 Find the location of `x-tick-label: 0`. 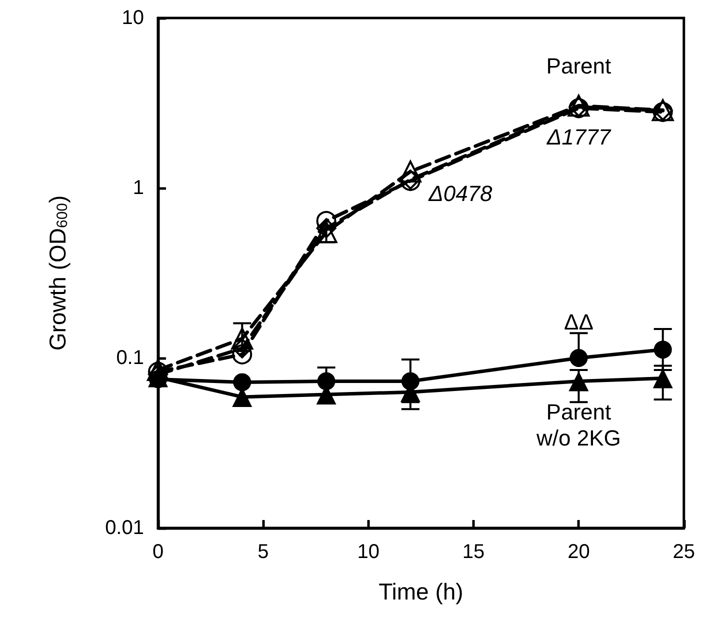

x-tick-label: 0 is located at coordinates (158, 552).